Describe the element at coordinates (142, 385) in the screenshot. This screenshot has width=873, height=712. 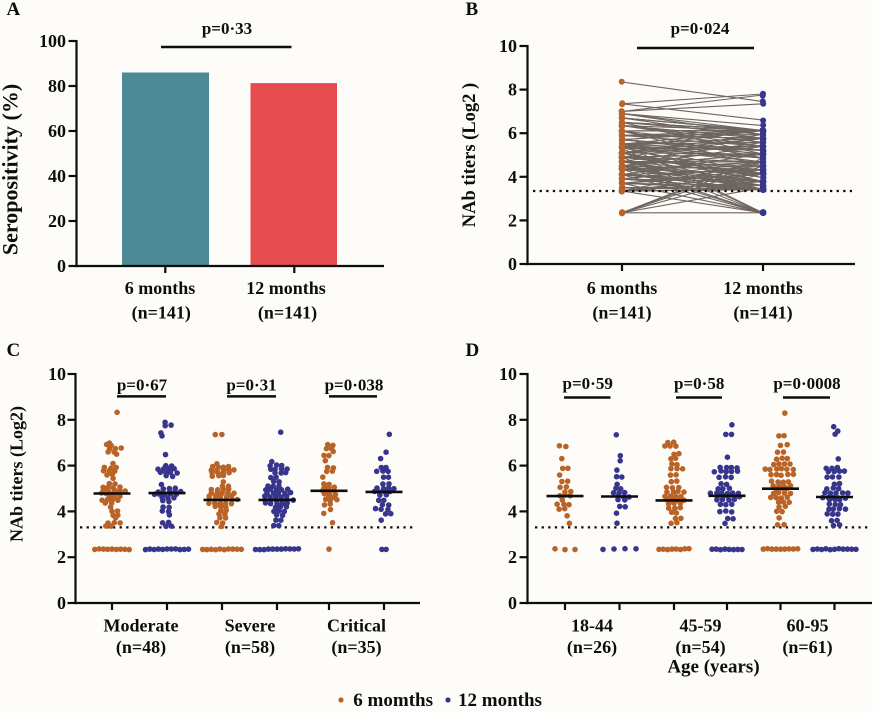
I see `svg-text: p=0·67` at that location.